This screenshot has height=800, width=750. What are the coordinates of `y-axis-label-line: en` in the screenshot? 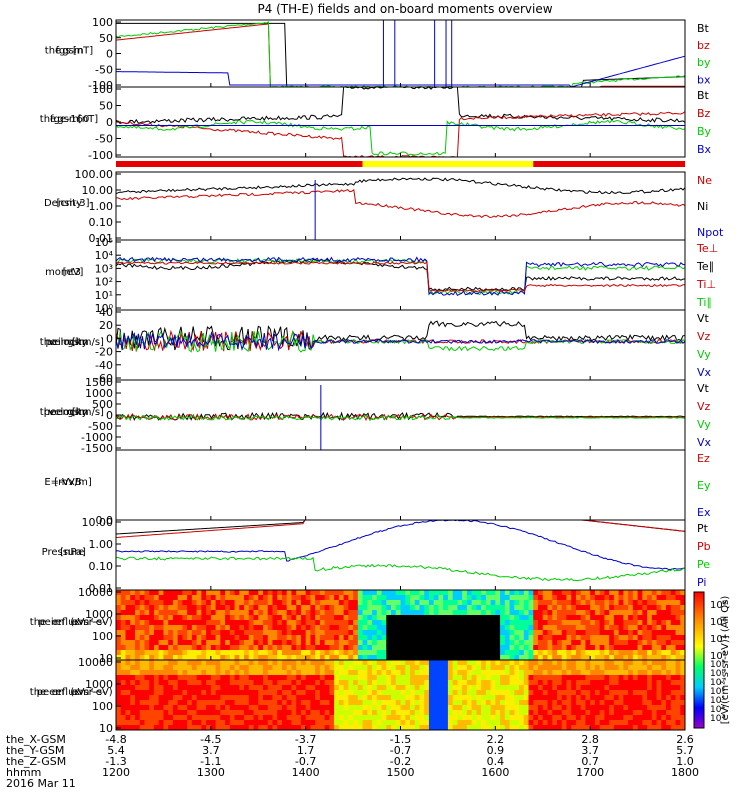 It's located at (58, 692).